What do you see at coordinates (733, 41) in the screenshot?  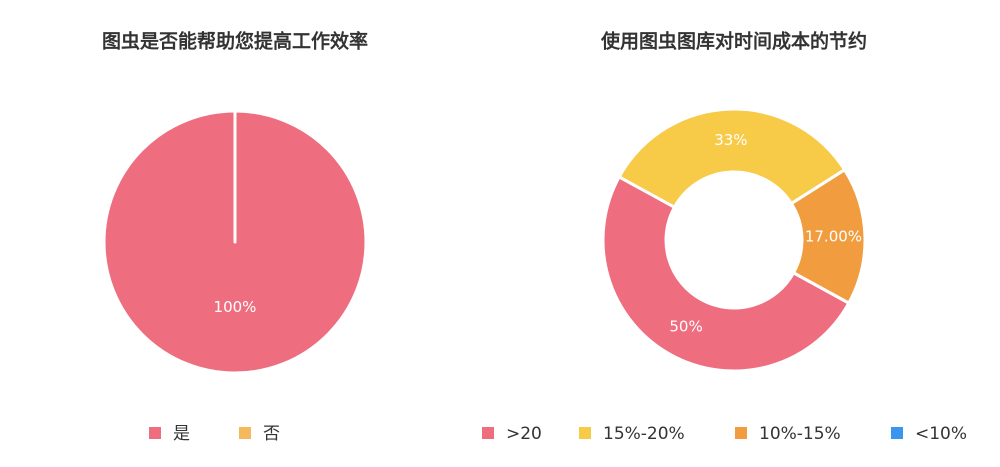 I see `chart-title: 使用图虫图库对时间成本的节约` at bounding box center [733, 41].